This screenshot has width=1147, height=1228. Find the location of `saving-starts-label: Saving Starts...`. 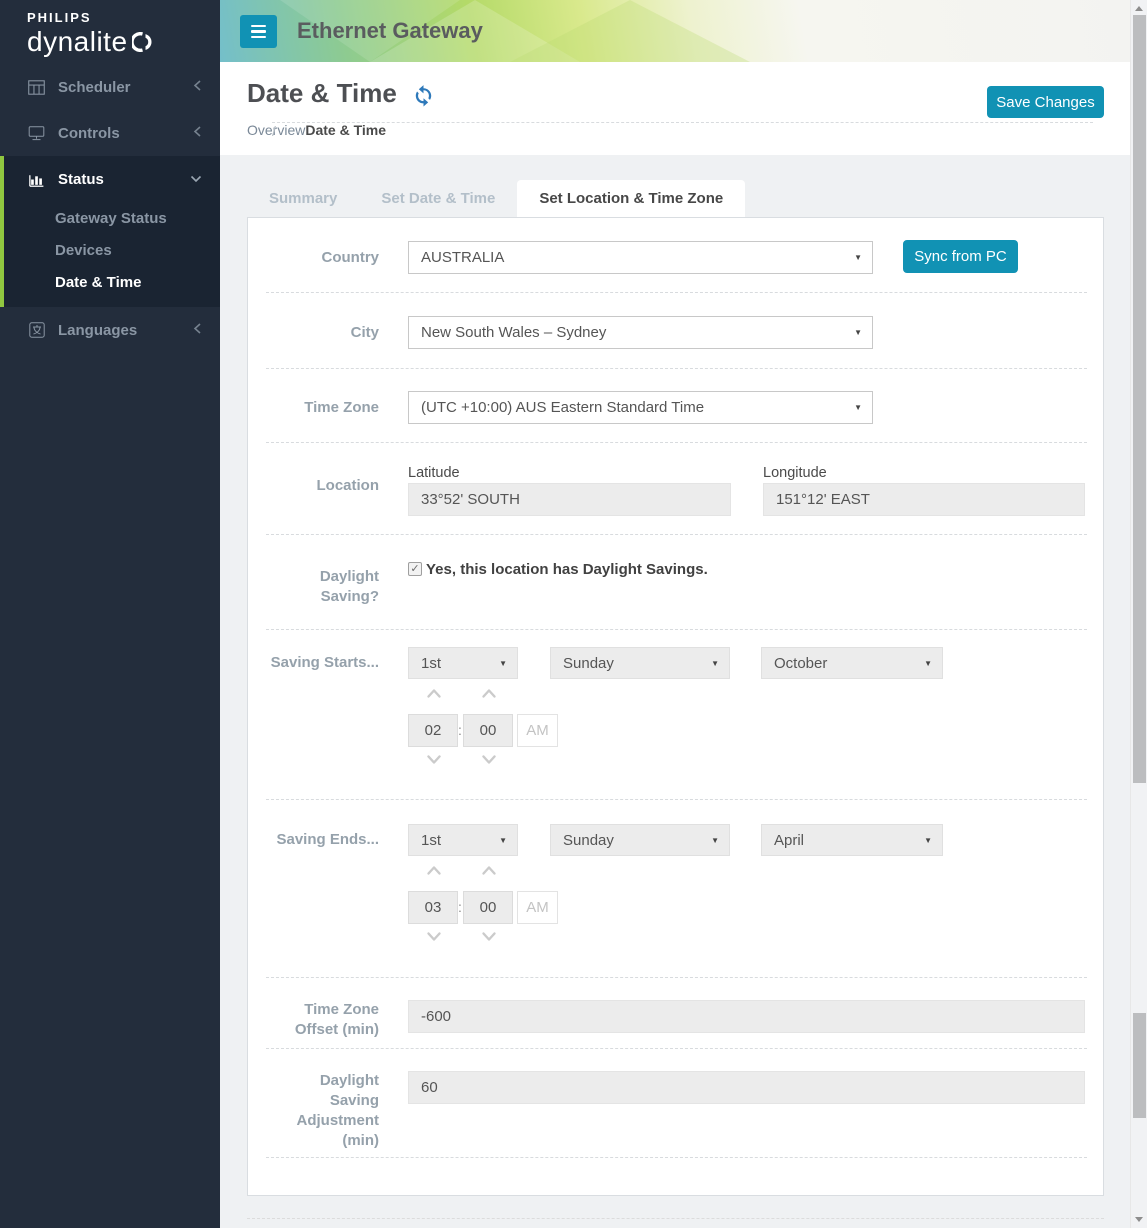

saving-starts-label: Saving Starts... is located at coordinates (324, 662).